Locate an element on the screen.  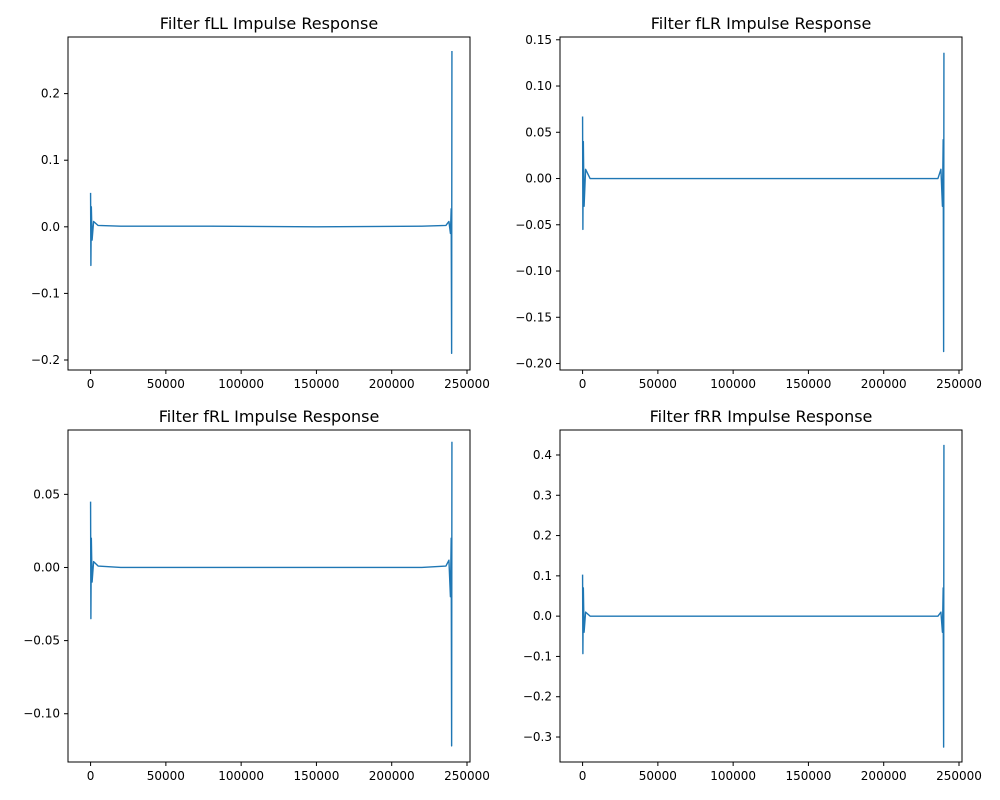
y-tick-label: 0.3 is located at coordinates (542, 495).